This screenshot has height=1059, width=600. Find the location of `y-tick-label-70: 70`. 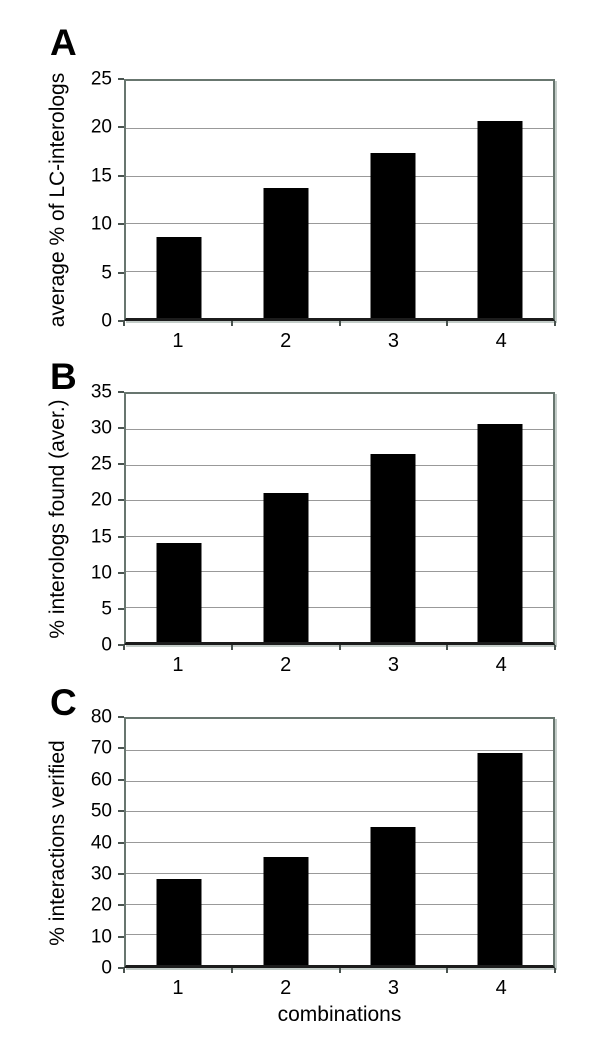

y-tick-label-70: 70 is located at coordinates (101, 748).